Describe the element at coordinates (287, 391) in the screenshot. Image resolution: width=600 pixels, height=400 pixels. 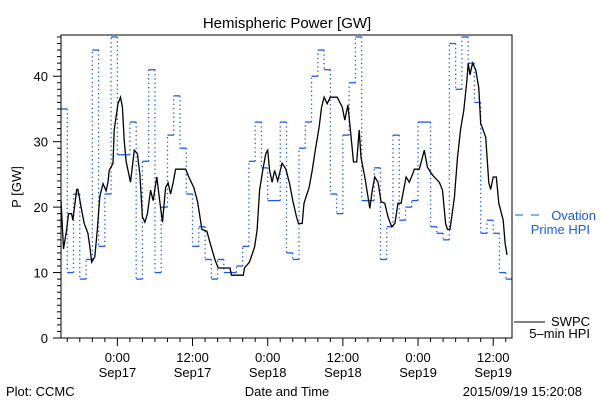
I see `x-axis-label: Date and Time` at that location.